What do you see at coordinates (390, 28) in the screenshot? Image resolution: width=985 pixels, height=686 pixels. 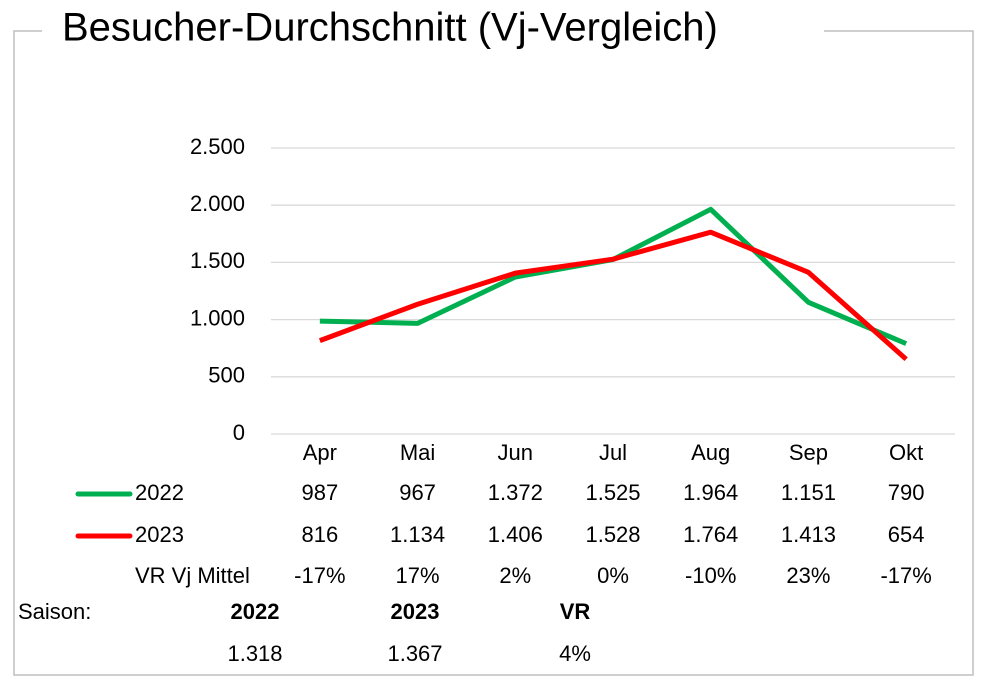 I see `chart-title: Besucher-Durchschnitt (Vj-Vergleich)` at bounding box center [390, 28].